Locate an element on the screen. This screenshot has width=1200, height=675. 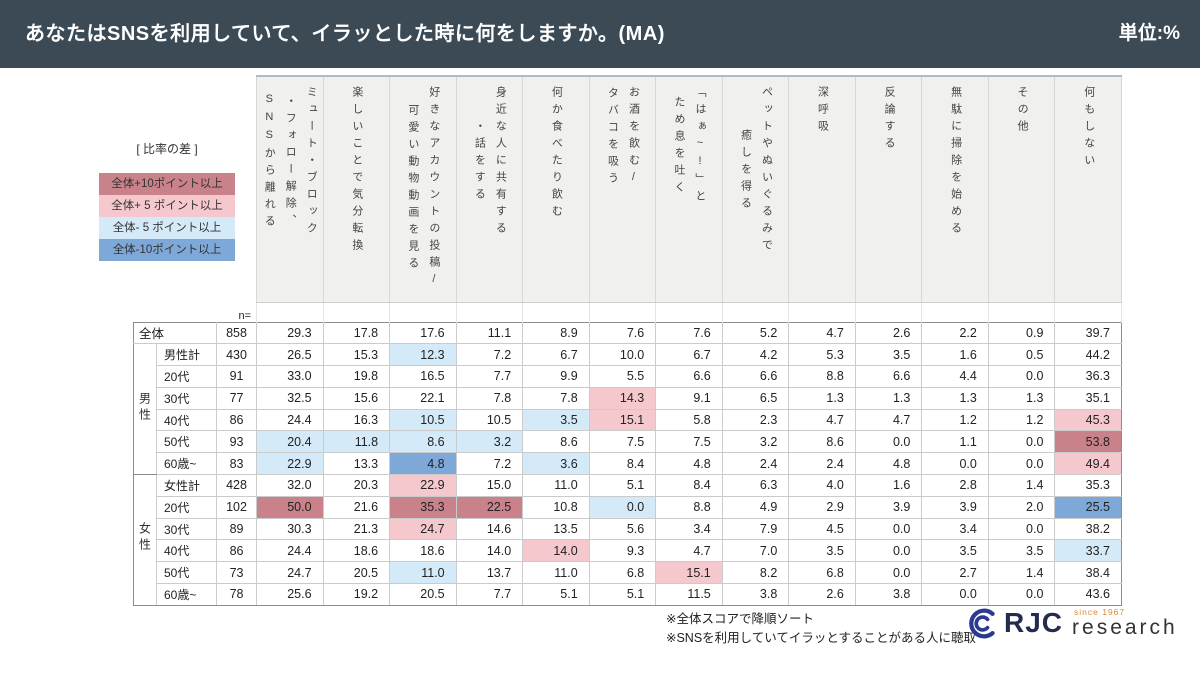
value-cell: 7.7 is located at coordinates (489, 594).